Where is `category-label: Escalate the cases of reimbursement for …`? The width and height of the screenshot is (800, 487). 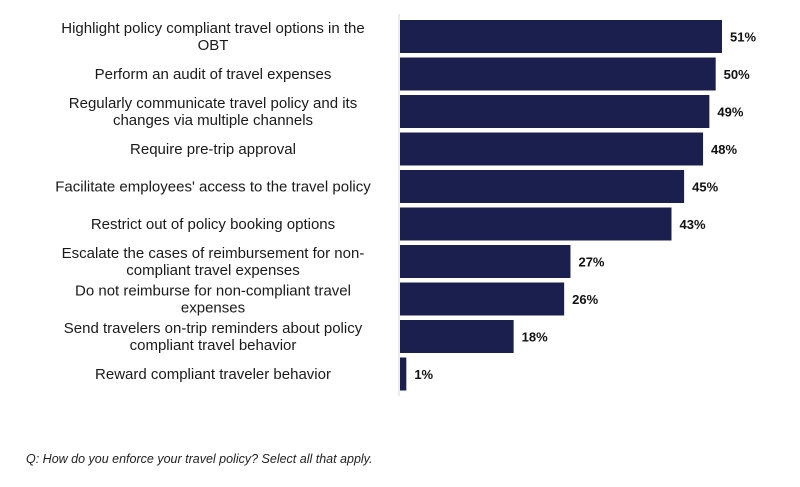 category-label: Escalate the cases of reimbursement for … is located at coordinates (213, 262).